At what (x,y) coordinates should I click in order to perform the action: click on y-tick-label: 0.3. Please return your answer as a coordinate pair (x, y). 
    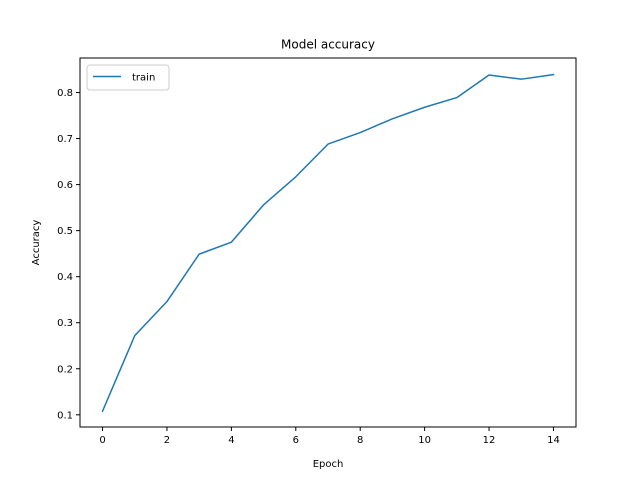
    Looking at the image, I should click on (65, 323).